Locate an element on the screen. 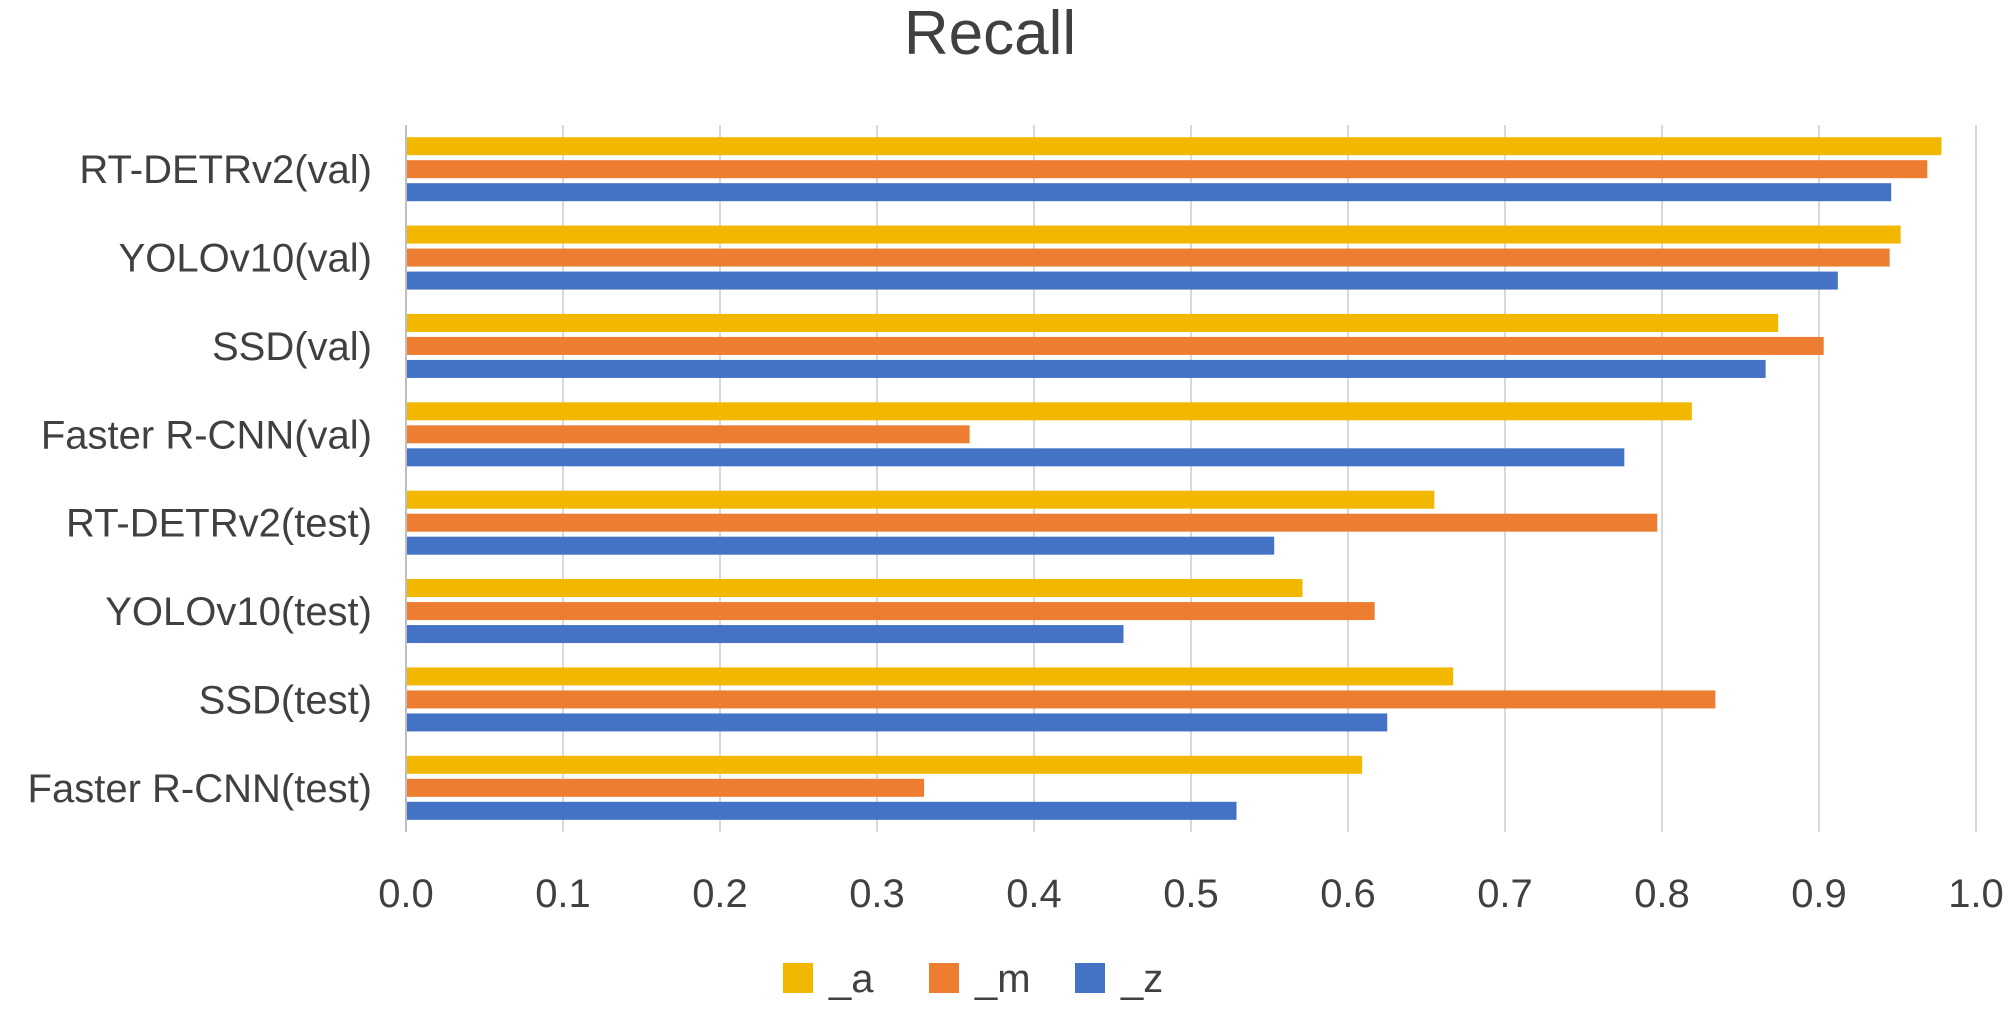 Image resolution: width=2008 pixels, height=1024 pixels. x-tick-labels: 0.0 0.1 0.2 0.3 0.4 0.5 0.6 0.7 0.8 0.9 1.0 is located at coordinates (1191, 894).